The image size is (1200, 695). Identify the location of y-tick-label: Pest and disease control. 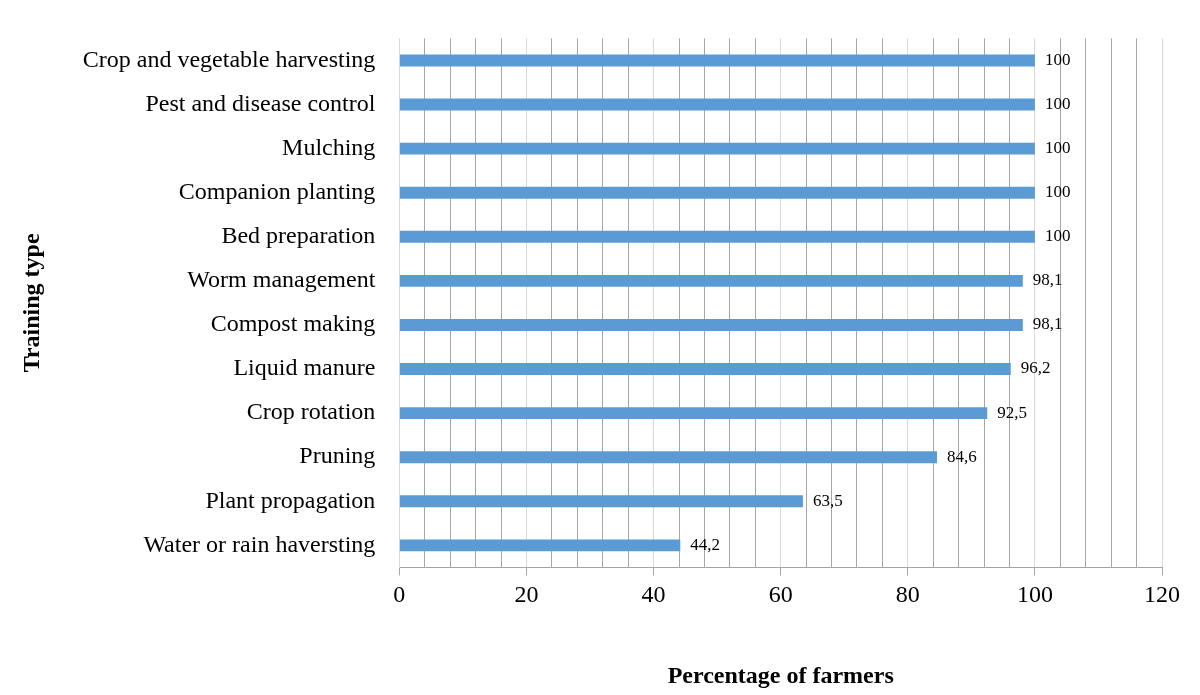
(260, 102).